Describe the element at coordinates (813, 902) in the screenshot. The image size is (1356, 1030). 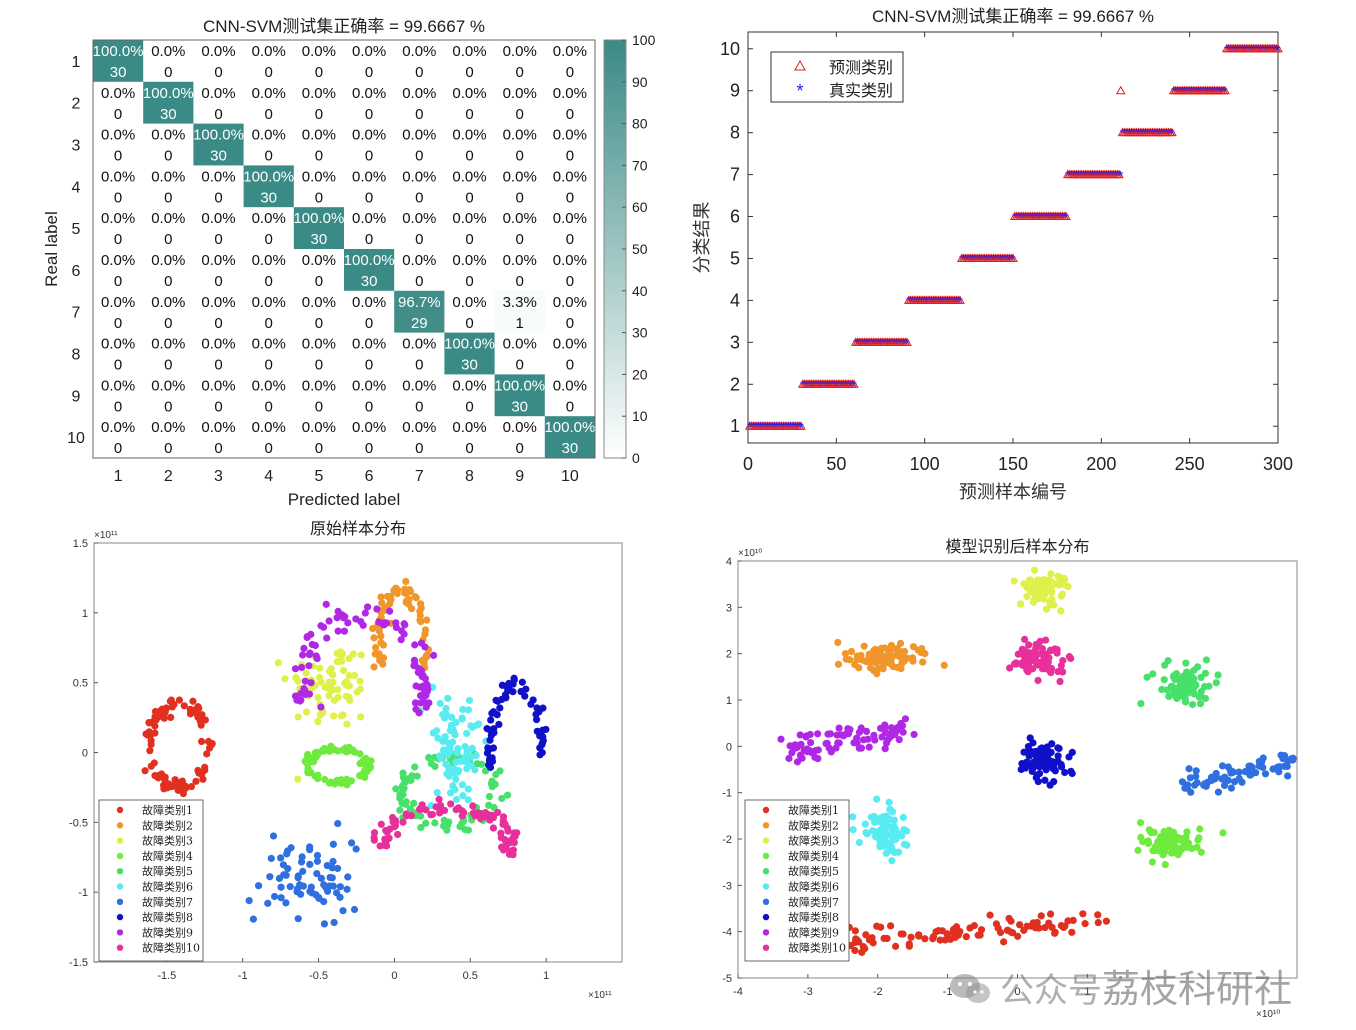
I see `legend-label: 故障类别7` at that location.